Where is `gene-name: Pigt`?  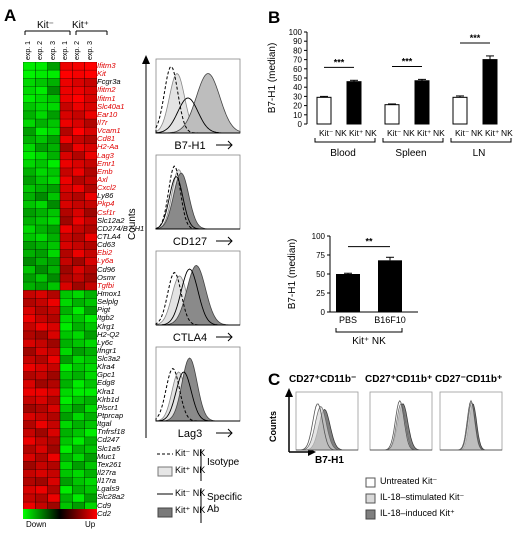 gene-name: Pigt is located at coordinates (104, 310).